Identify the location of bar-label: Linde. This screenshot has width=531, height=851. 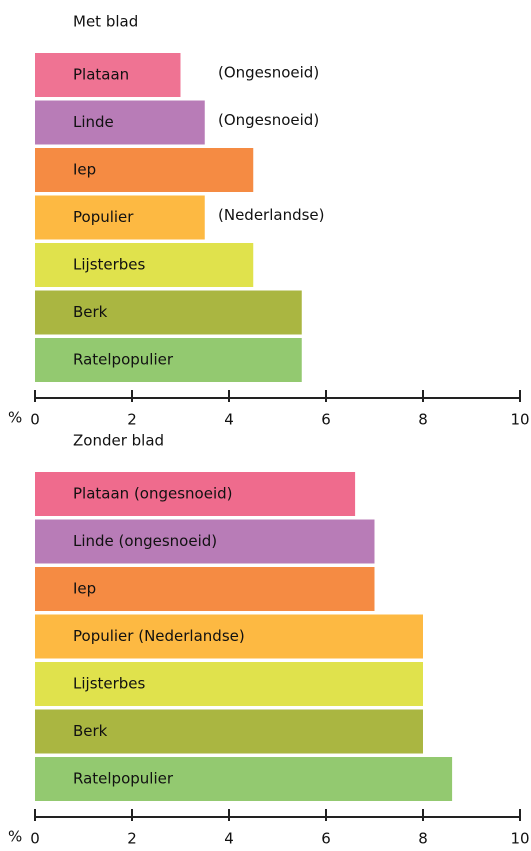
(93, 122).